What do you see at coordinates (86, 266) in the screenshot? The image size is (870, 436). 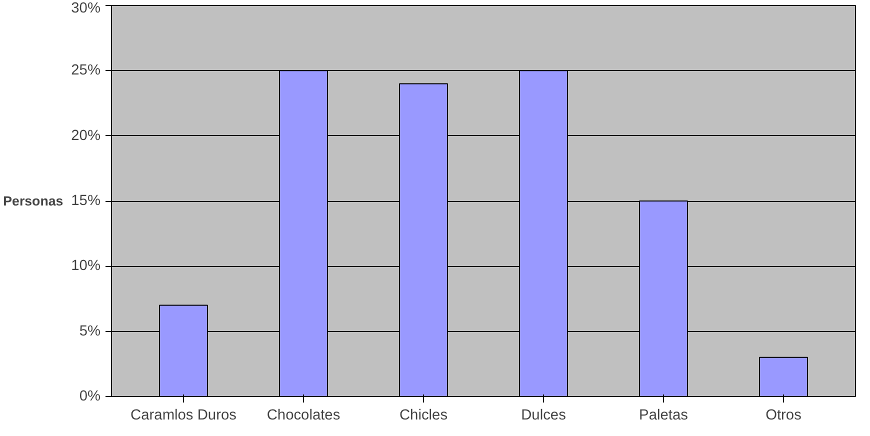 I see `y-tick-label: 10%` at bounding box center [86, 266].